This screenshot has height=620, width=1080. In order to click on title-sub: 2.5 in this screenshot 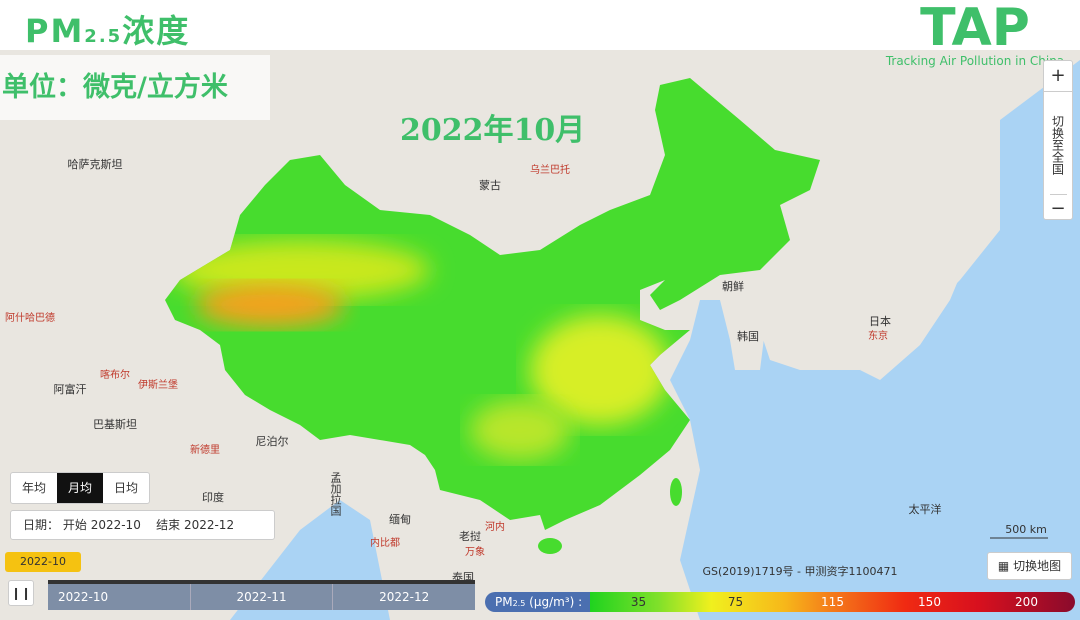, I will do `click(103, 36)`.